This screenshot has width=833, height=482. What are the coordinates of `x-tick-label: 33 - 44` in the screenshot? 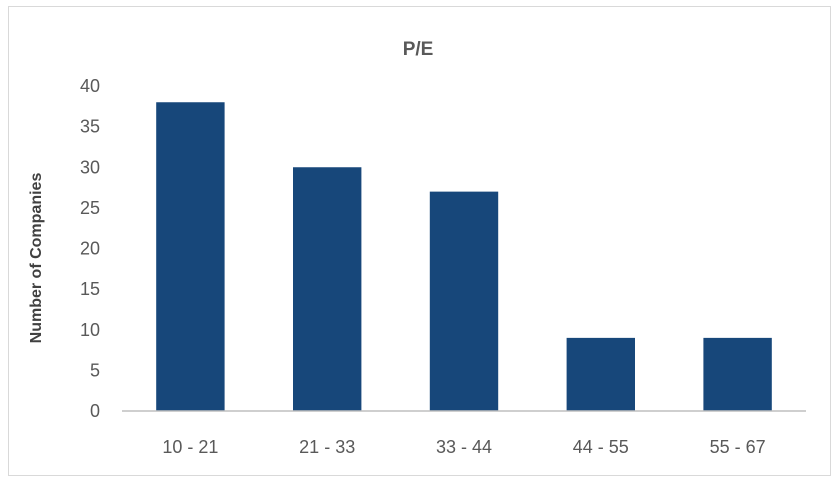 It's located at (464, 447).